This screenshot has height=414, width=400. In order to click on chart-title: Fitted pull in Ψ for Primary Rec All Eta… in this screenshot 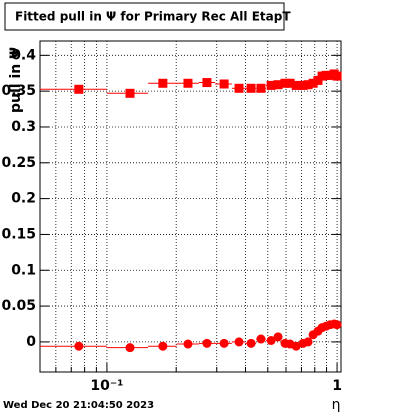, I will do `click(153, 17)`.